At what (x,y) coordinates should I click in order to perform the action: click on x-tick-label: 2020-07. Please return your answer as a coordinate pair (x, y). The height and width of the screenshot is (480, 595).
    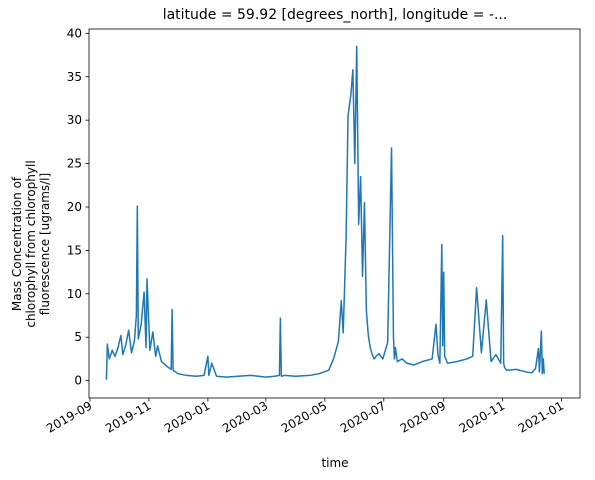
    Looking at the image, I should click on (363, 416).